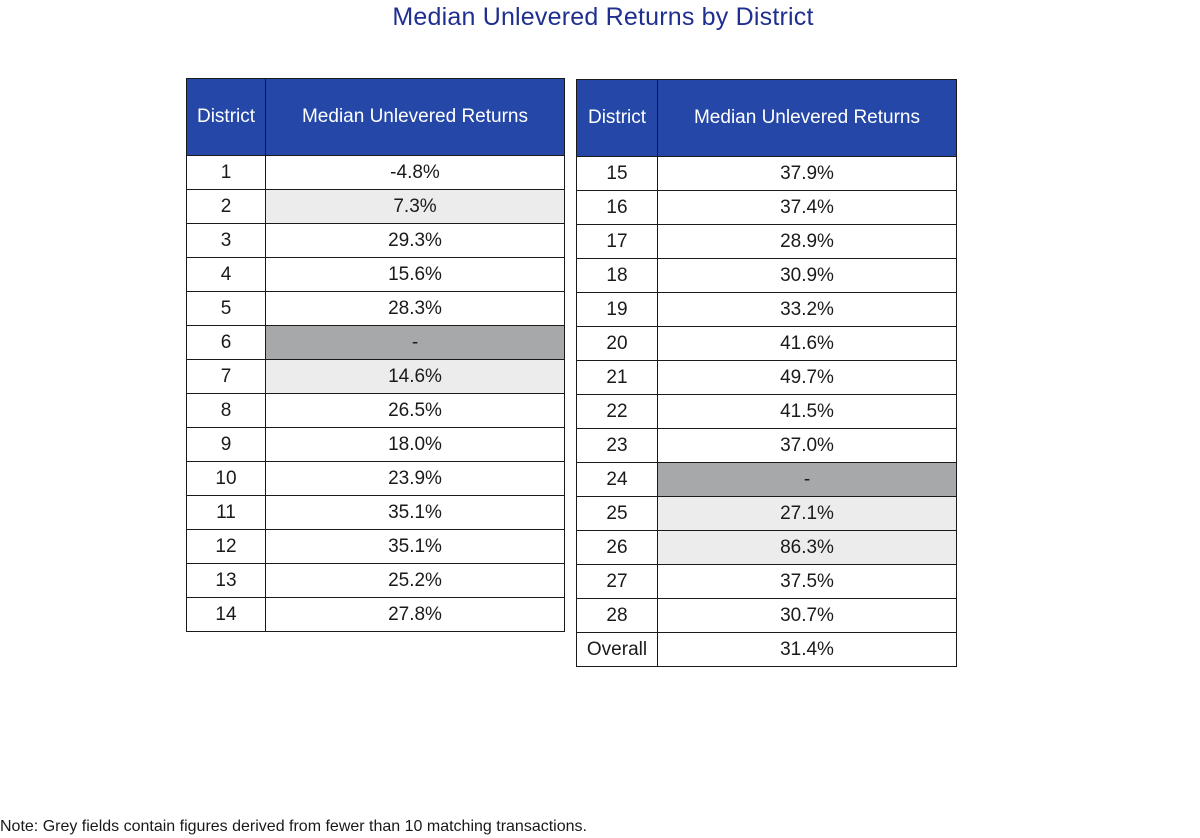 This screenshot has width=1200, height=838. I want to click on returns-value-cell: -4.8%, so click(415, 172).